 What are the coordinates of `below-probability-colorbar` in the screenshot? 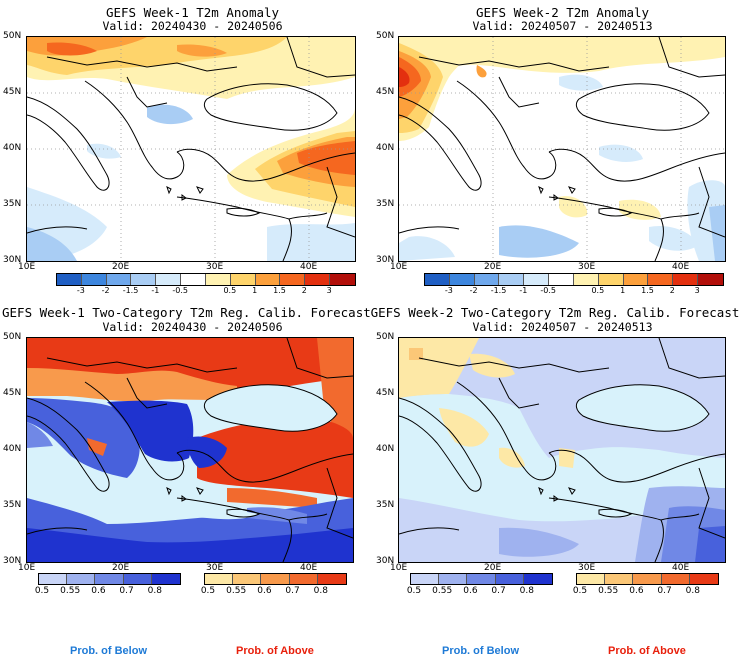 It's located at (109, 579).